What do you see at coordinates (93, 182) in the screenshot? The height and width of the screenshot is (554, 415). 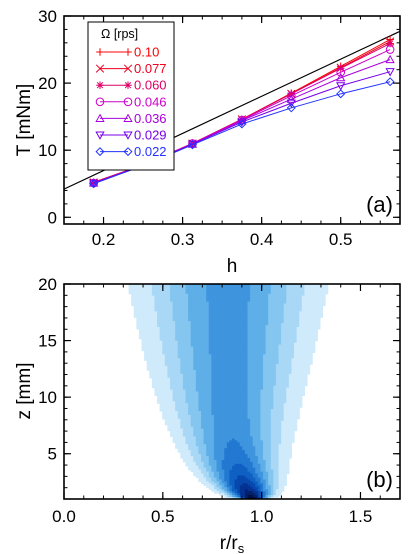 I see `data-point-0.060-0` at bounding box center [93, 182].